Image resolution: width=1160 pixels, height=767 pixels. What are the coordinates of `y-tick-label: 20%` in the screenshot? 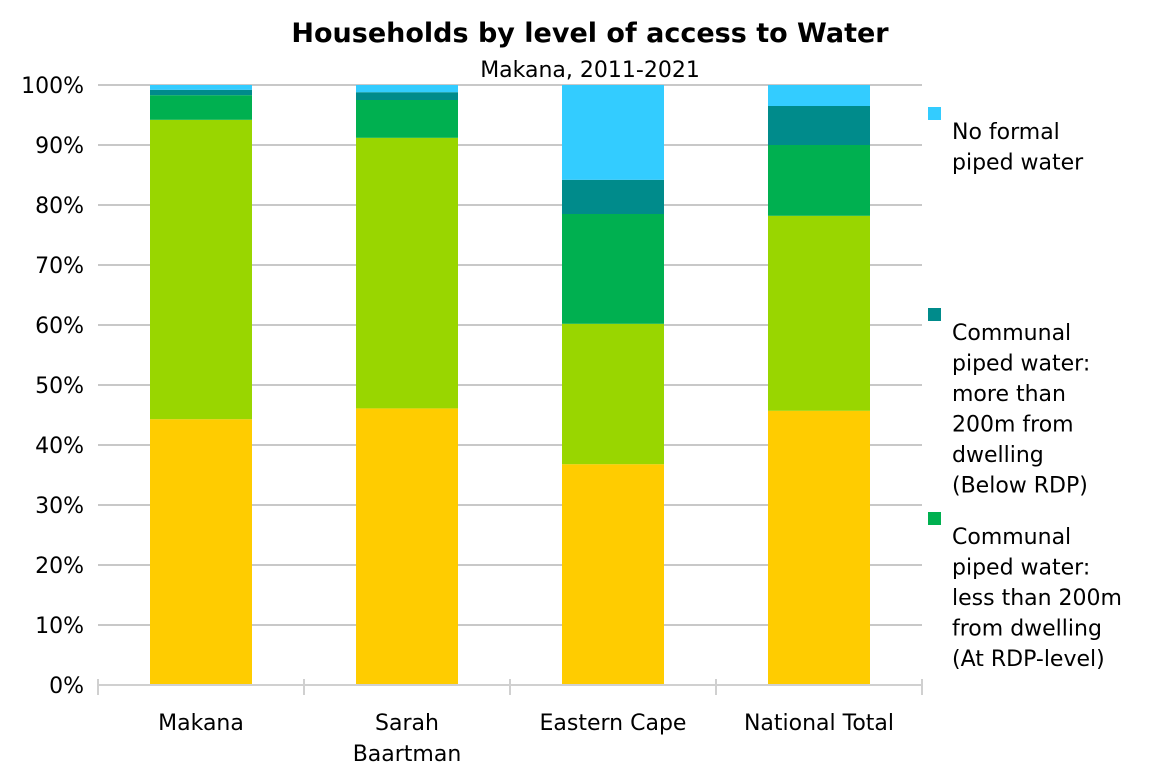 It's located at (59, 566).